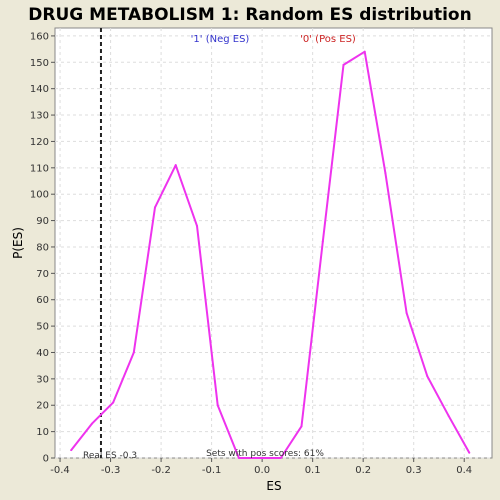 This screenshot has height=500, width=500. What do you see at coordinates (220, 39) in the screenshot?
I see `neg-es-legend-label: '1' (Neg ES)` at bounding box center [220, 39].